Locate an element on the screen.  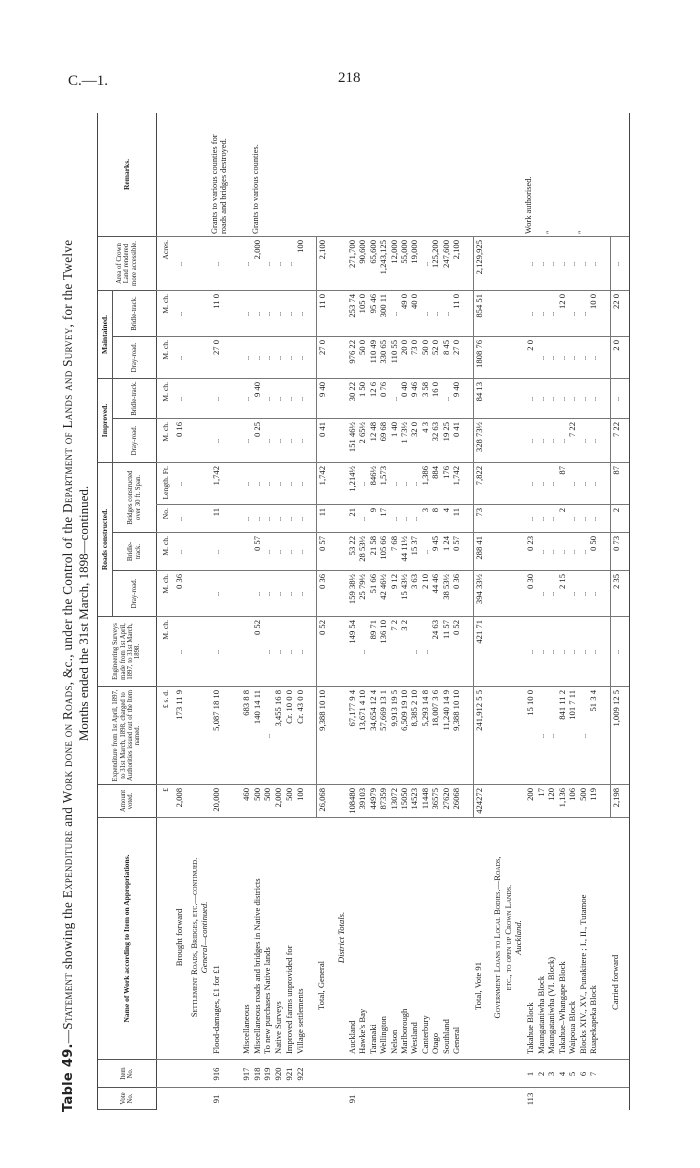
title-segment: and is located at coordinates (67, 817).